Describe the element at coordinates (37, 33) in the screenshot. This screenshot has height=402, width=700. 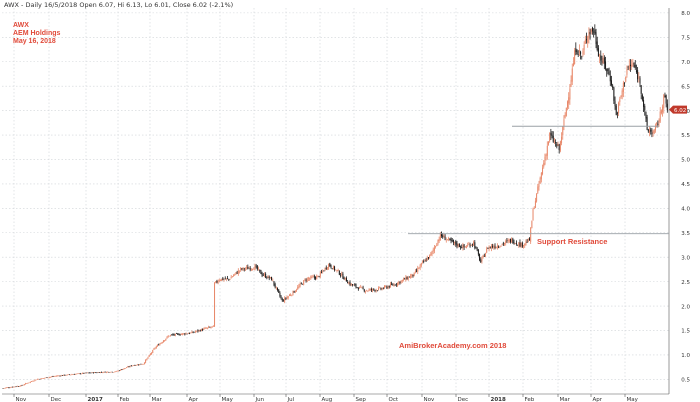
I see `legend-name: AEM Holdings` at that location.